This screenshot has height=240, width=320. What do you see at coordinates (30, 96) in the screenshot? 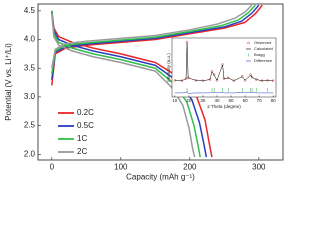
I see `y-tick-label: 3.0` at bounding box center [30, 96].